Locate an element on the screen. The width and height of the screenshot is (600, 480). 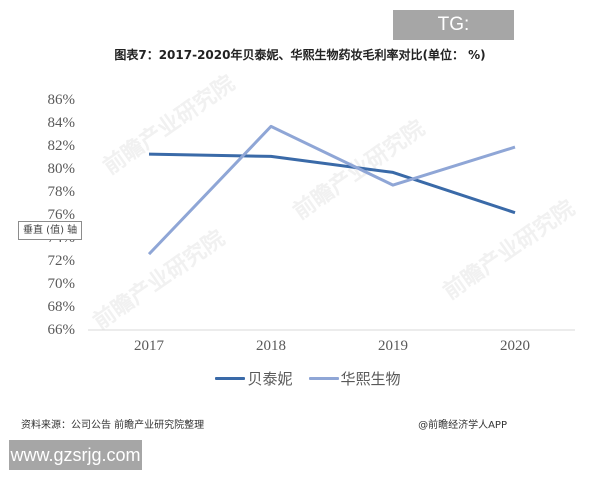
y-tick-label: 78% is located at coordinates (61, 192).